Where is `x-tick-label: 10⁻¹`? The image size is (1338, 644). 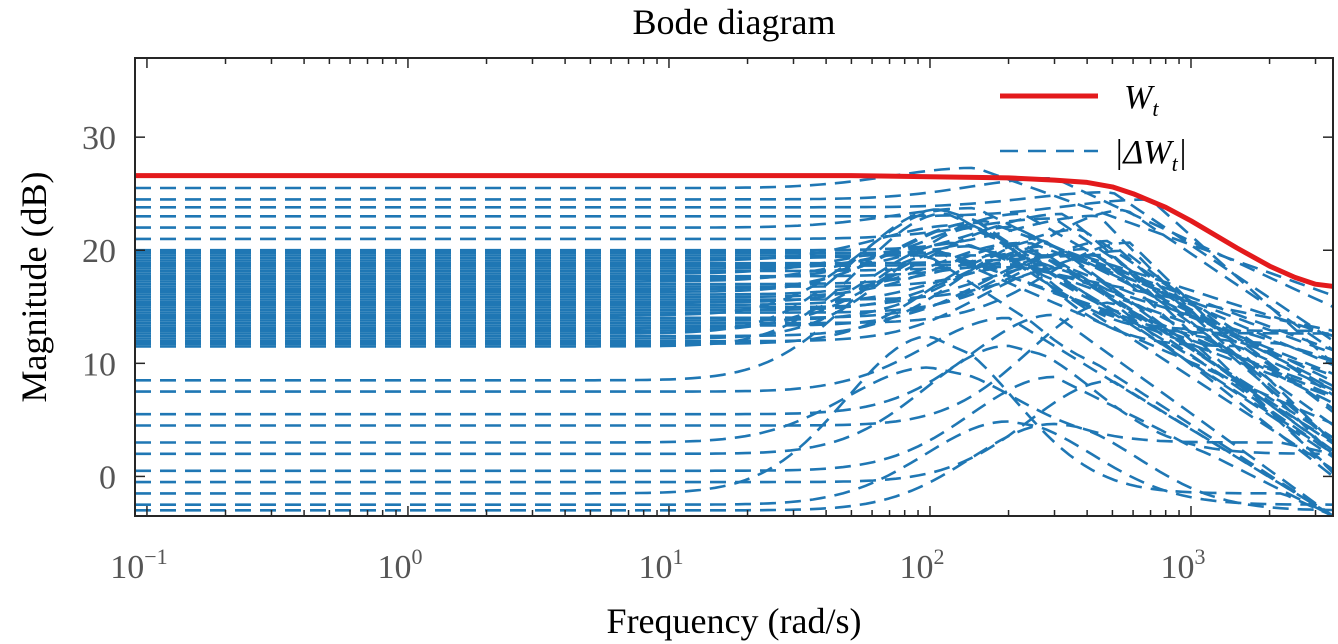
x-tick-label: 10⁻¹ is located at coordinates (138, 565).